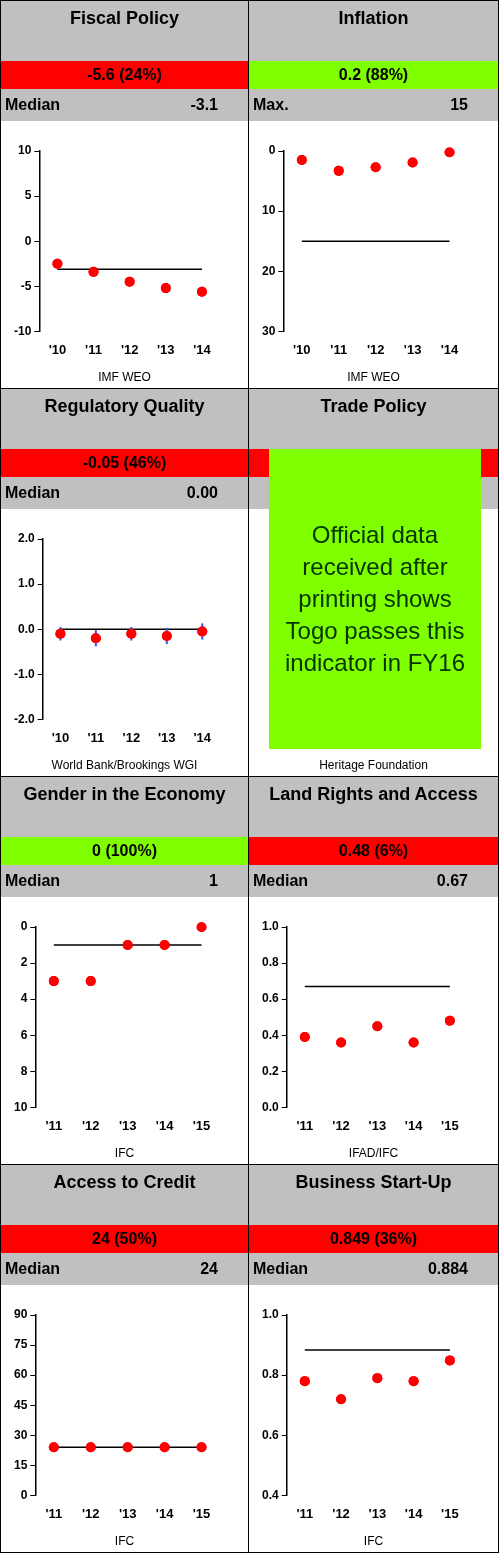 This screenshot has height=1558, width=499. Describe the element at coordinates (375, 599) in the screenshot. I see `text: Official data received after printing shows Togo passes this indicator in FY16` at that location.